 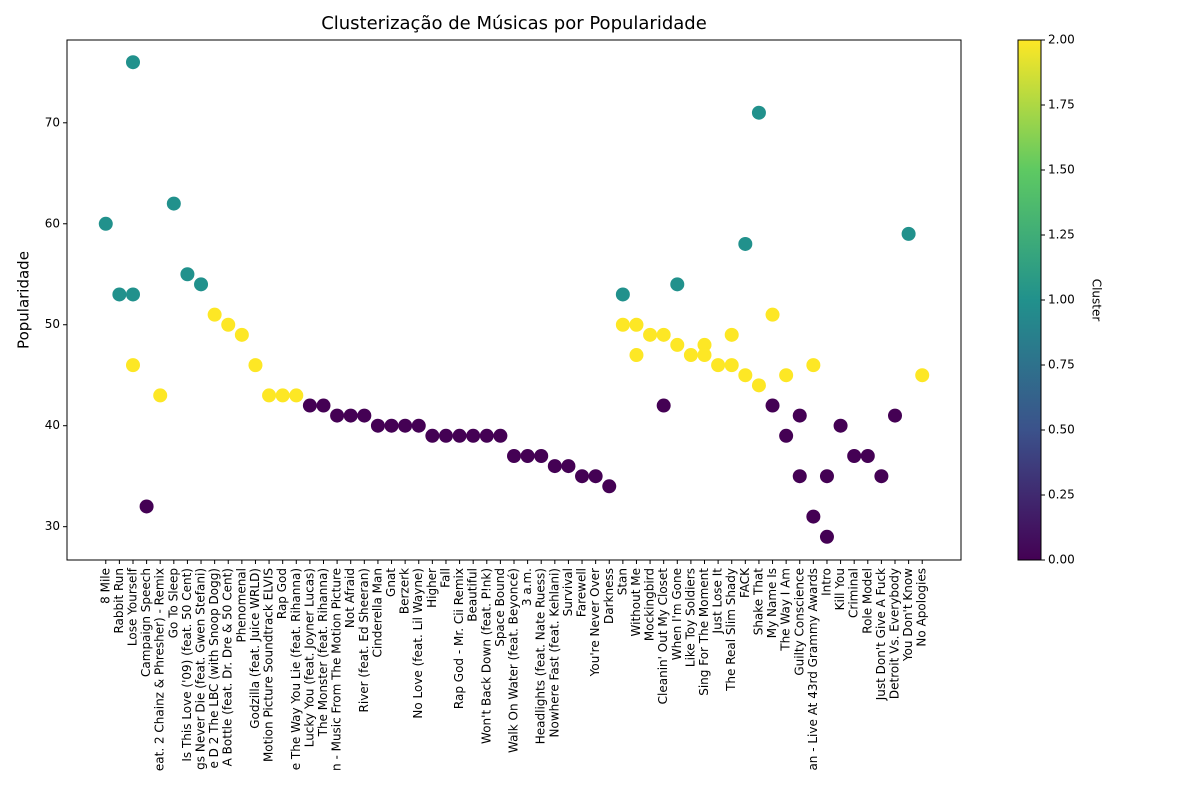 I want to click on x-tick-label: My Name Is, so click(x=772, y=603).